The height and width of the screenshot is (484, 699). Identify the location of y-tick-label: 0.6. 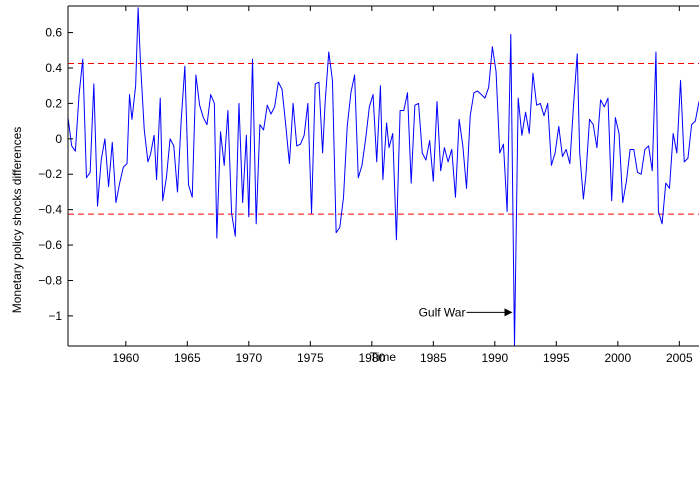
(53, 33).